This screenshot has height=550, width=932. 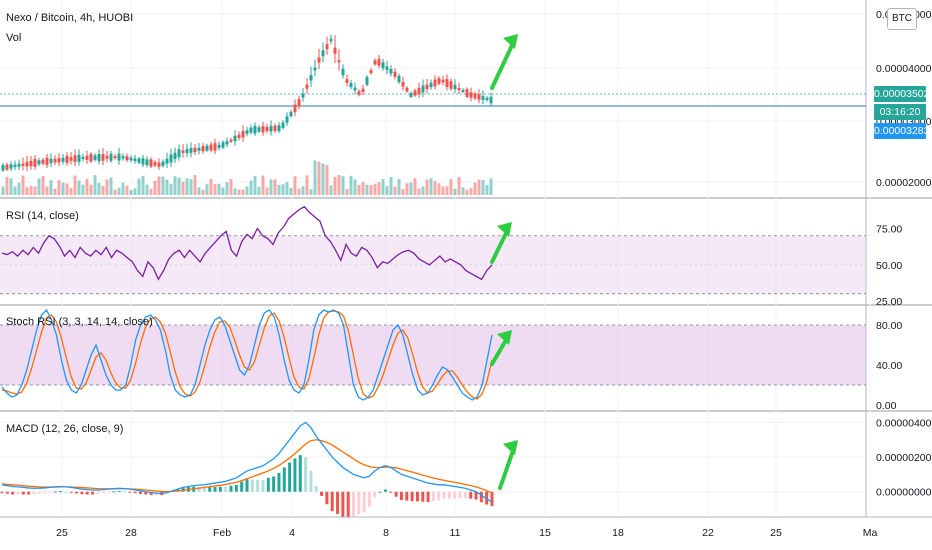 I want to click on time-tick-label: 11, so click(x=455, y=533).